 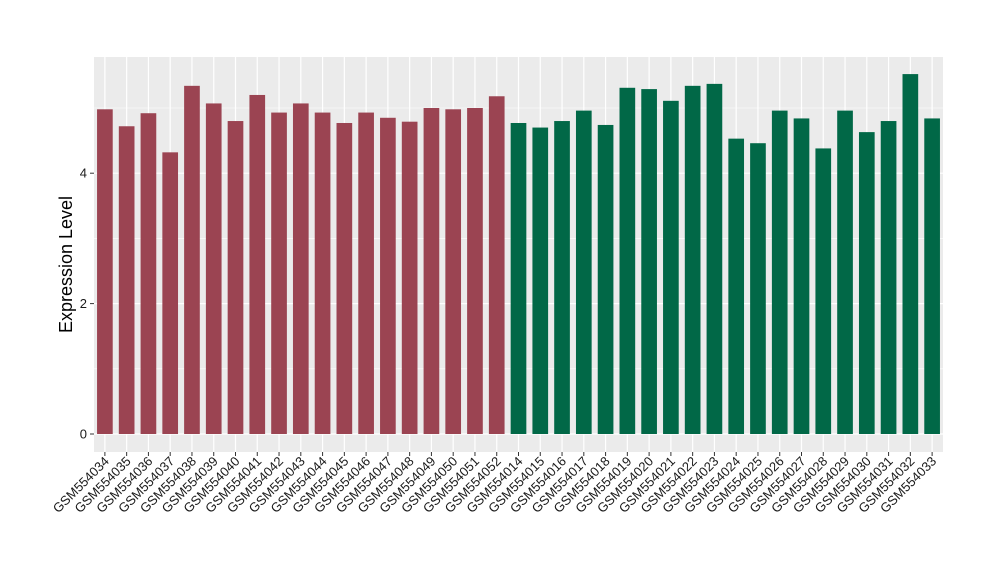 I want to click on y-tick-label: 4, so click(x=83, y=173).